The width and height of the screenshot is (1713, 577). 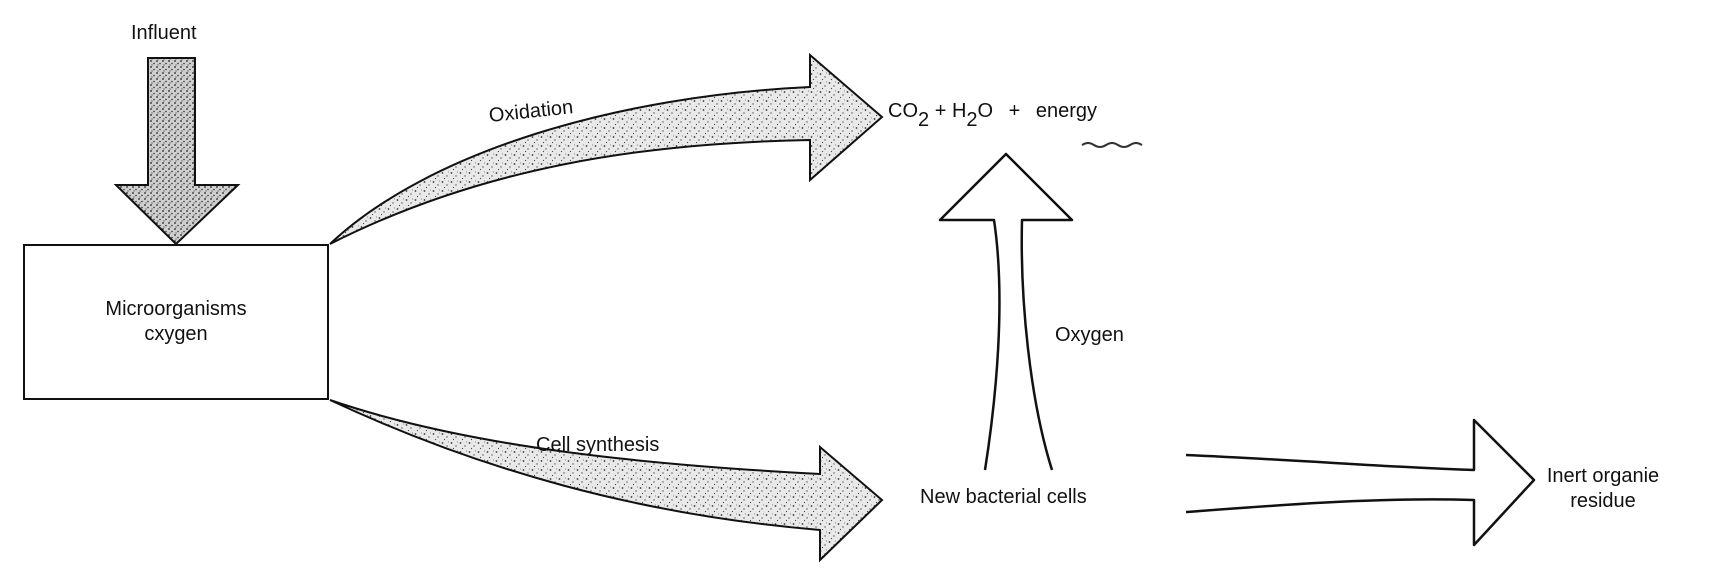 What do you see at coordinates (1603, 501) in the screenshot?
I see `residue-line-2: residue` at bounding box center [1603, 501].